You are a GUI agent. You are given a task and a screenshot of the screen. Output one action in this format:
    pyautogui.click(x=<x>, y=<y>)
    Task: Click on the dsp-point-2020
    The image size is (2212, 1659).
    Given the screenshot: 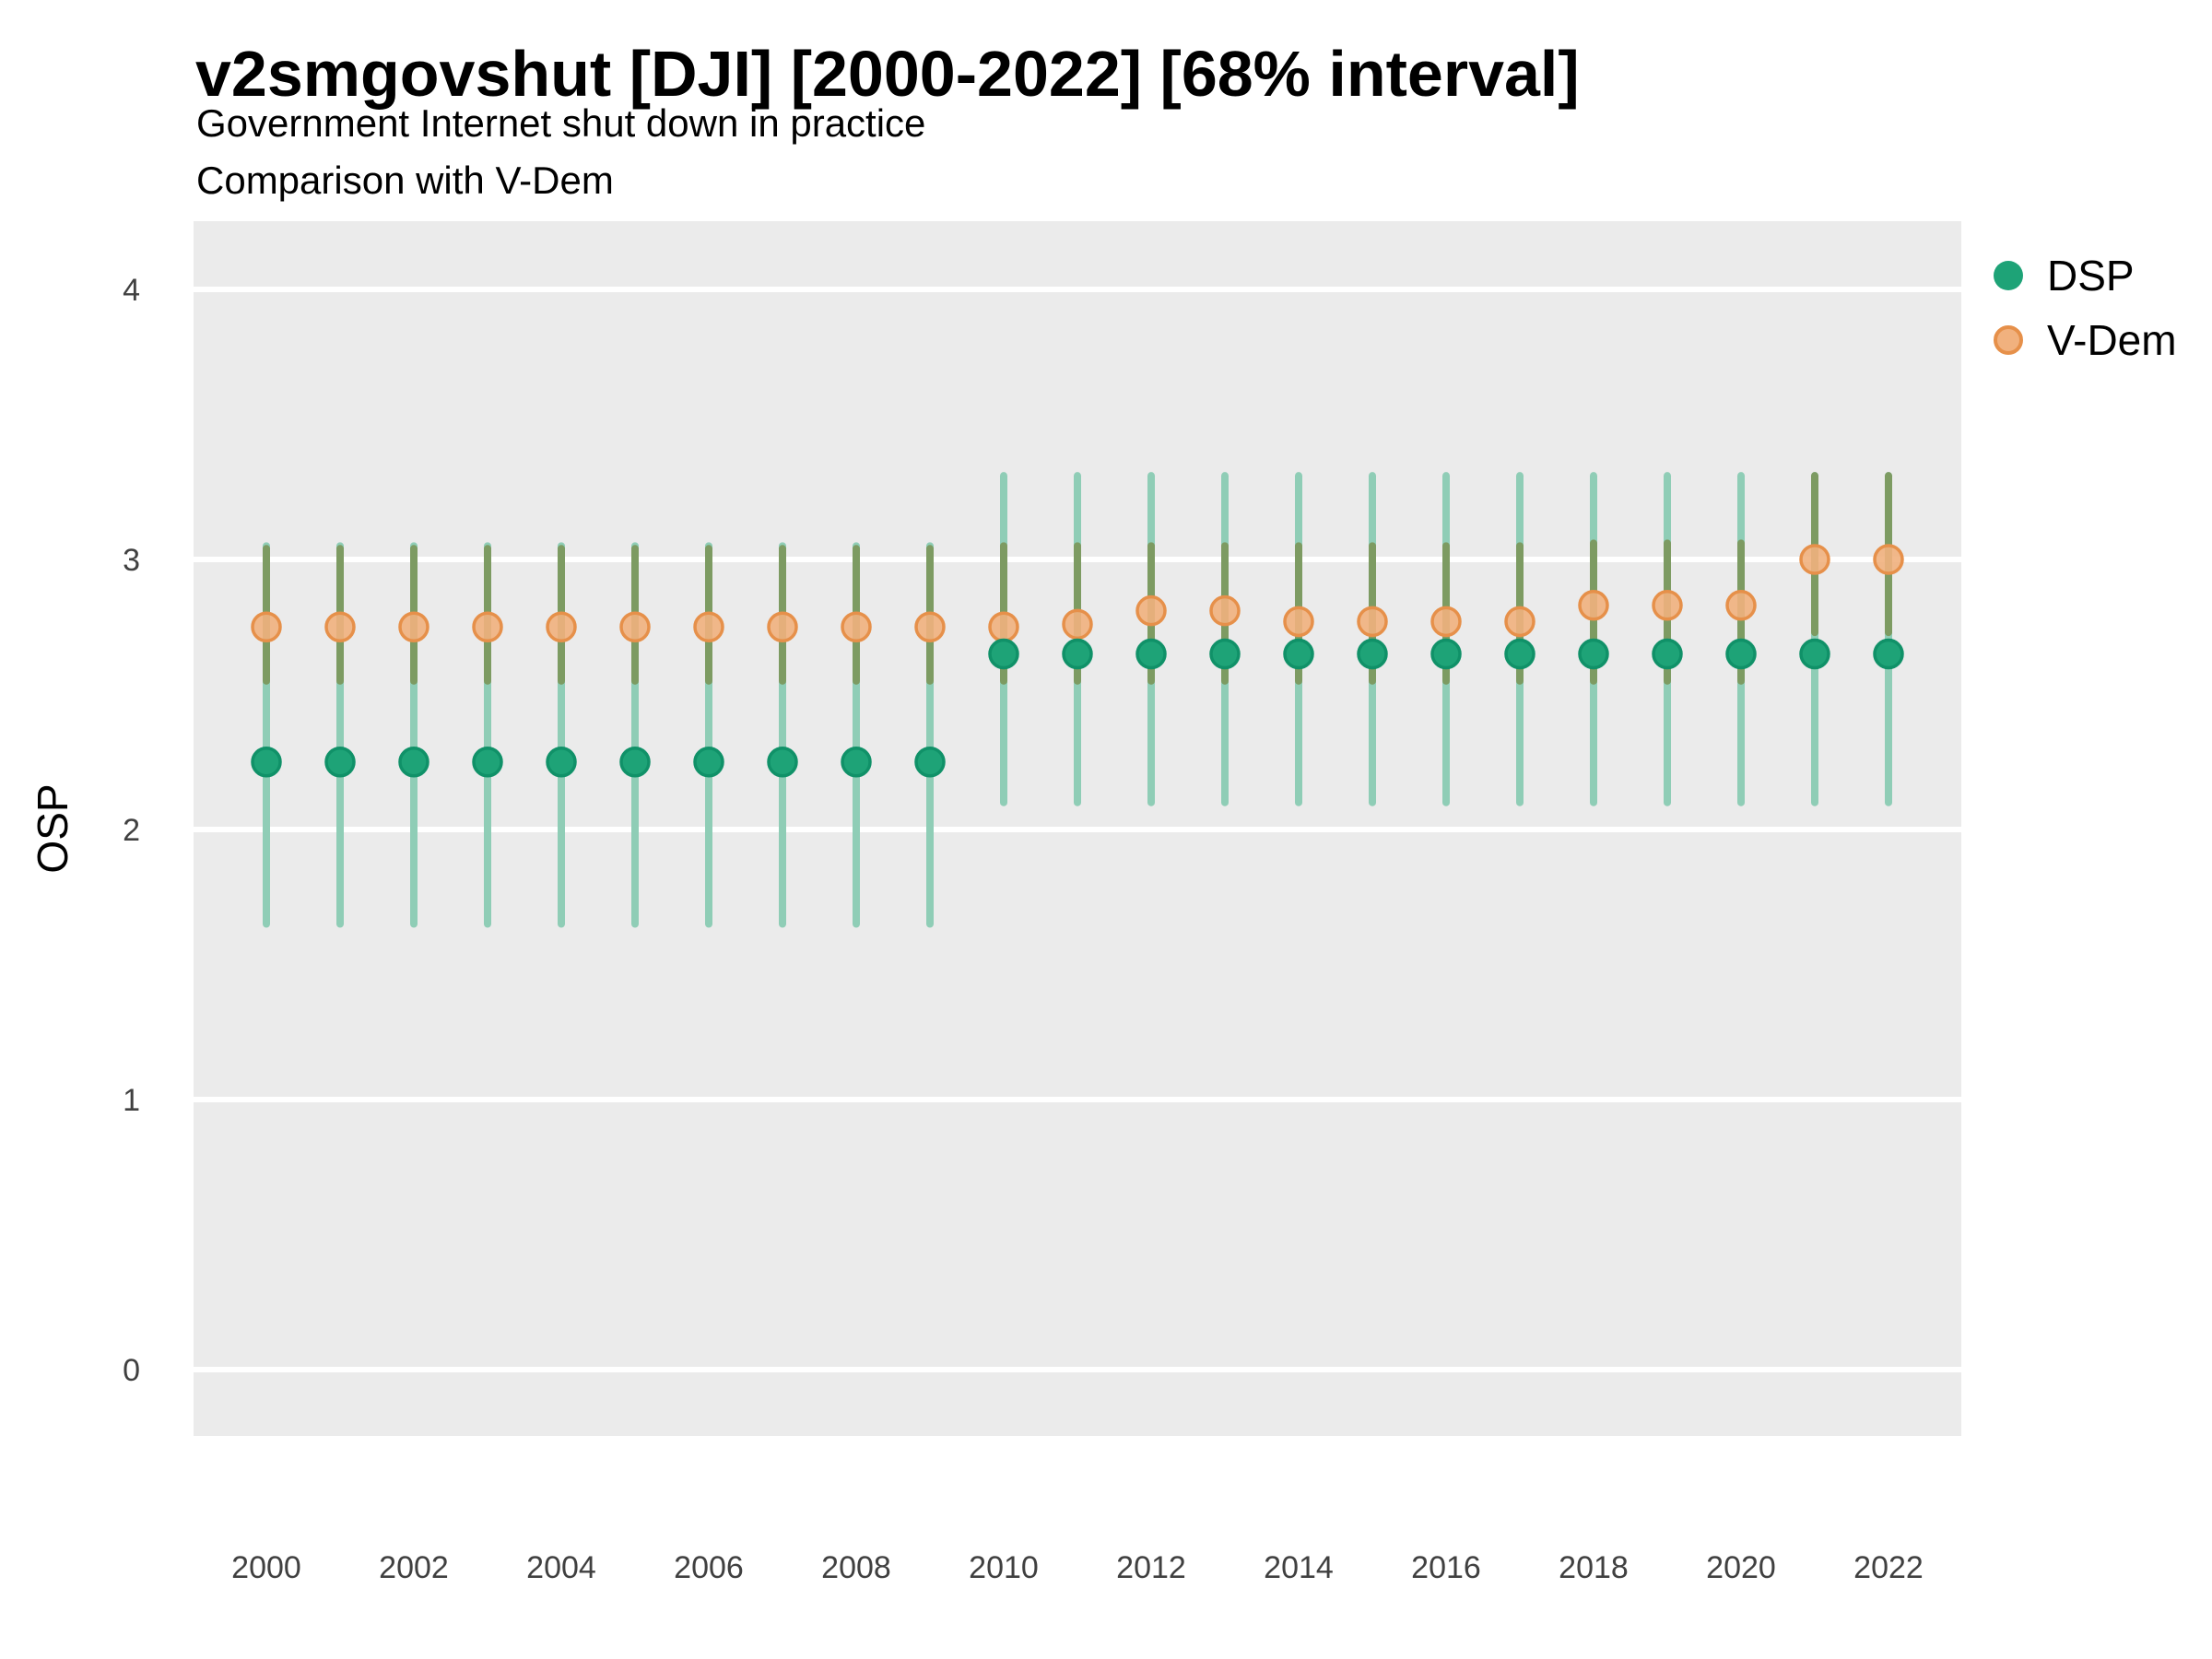 What is the action you would take?
    pyautogui.click(x=1741, y=654)
    